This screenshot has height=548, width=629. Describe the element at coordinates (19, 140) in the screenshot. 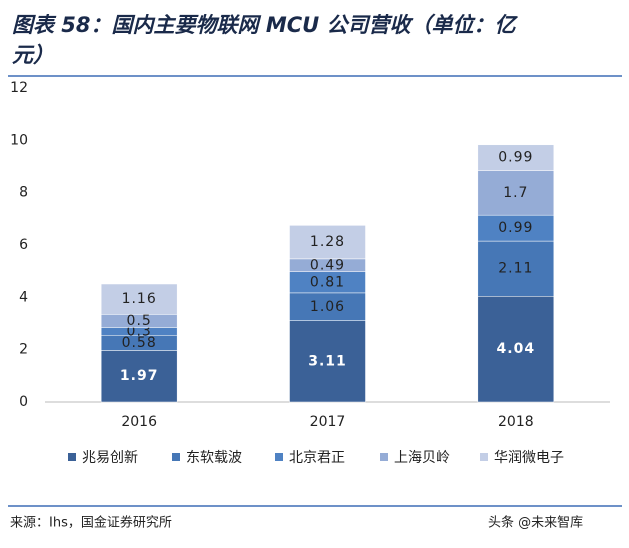

I see `y-tick-label: 10` at that location.